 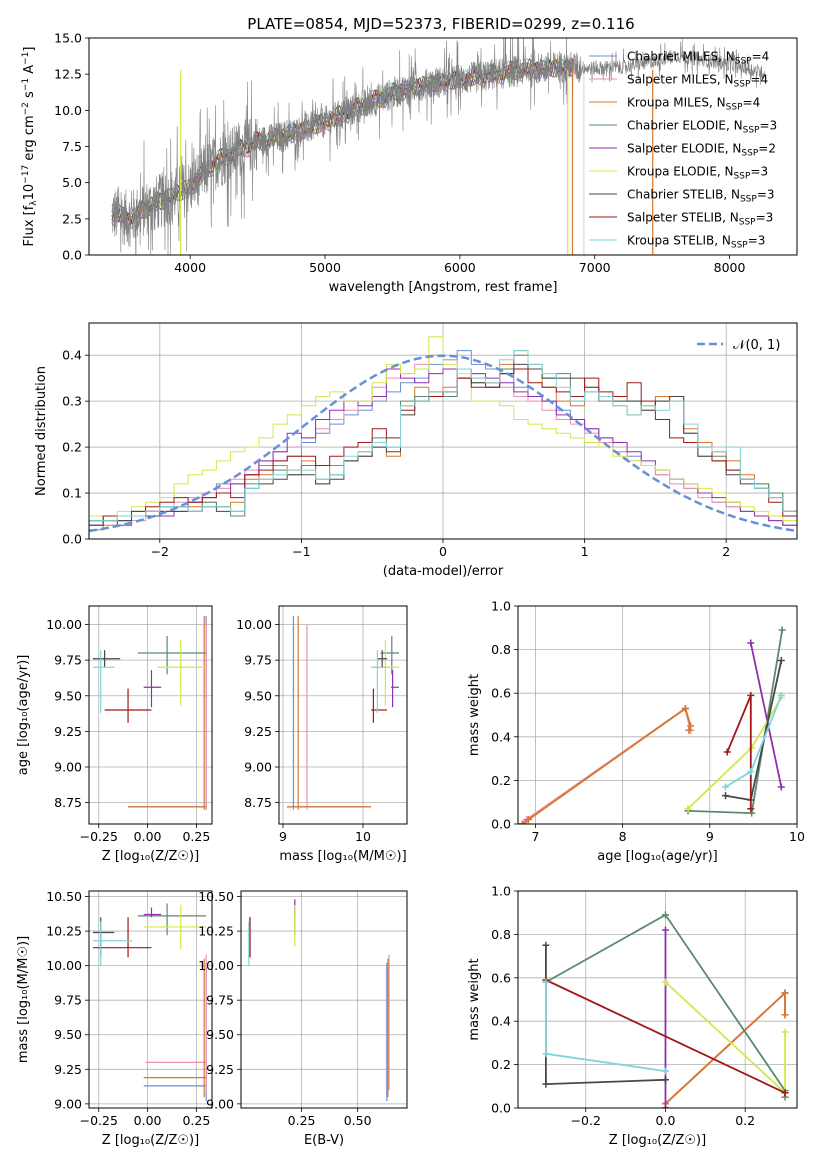 I want to click on x-tick-label: 7000, so click(x=595, y=267).